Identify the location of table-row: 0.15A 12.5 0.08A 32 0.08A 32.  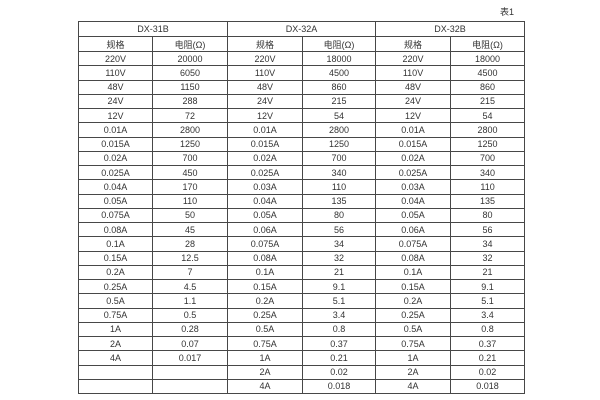
(302, 258).